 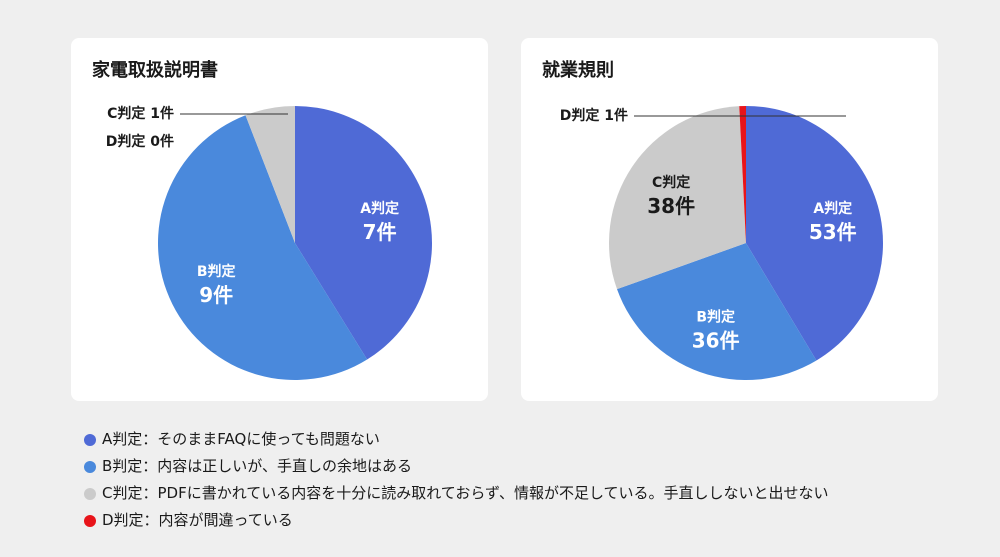 I want to click on slice-value-b: 36件, so click(x=716, y=341).